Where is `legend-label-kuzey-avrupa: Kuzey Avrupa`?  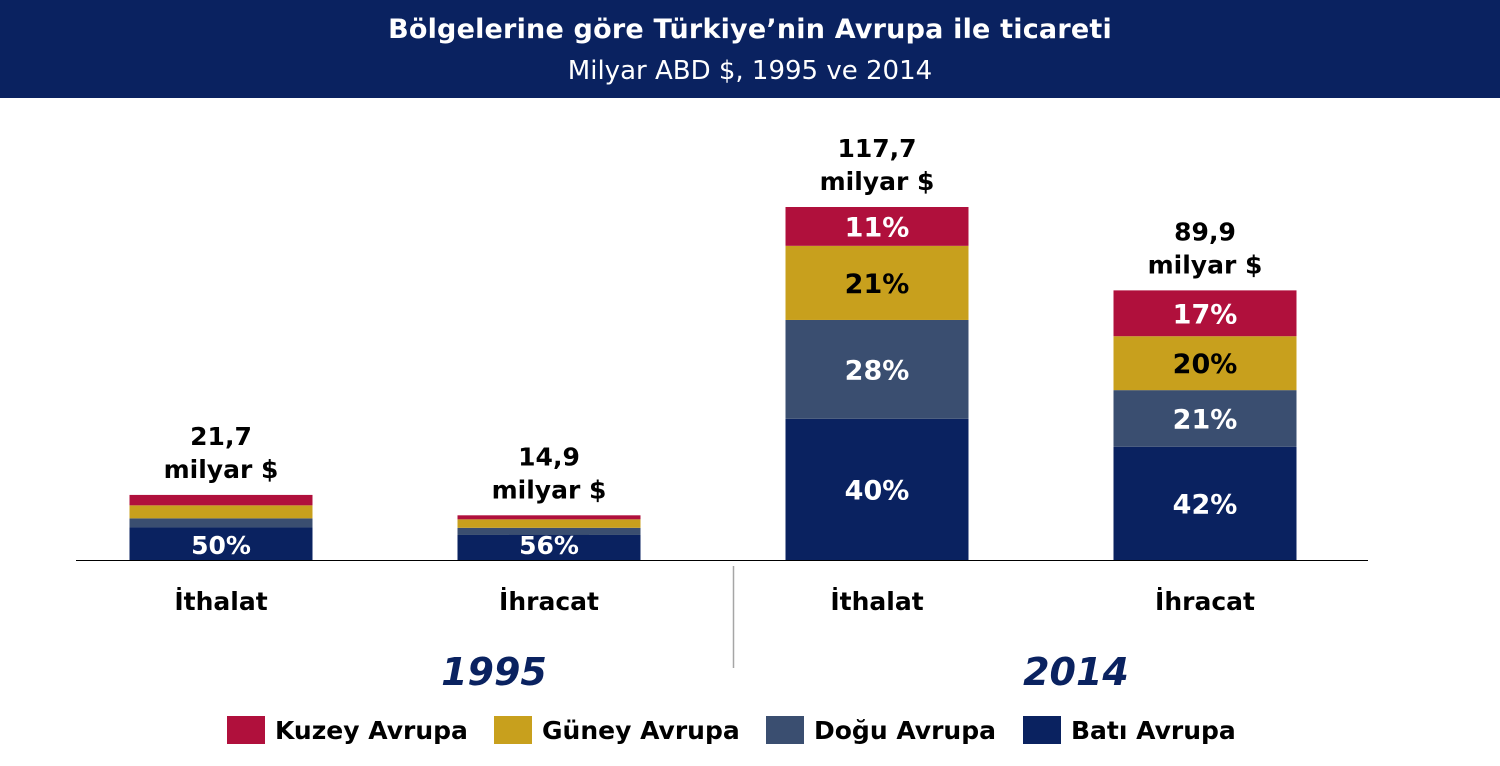
legend-label-kuzey-avrupa: Kuzey Avrupa is located at coordinates (371, 730).